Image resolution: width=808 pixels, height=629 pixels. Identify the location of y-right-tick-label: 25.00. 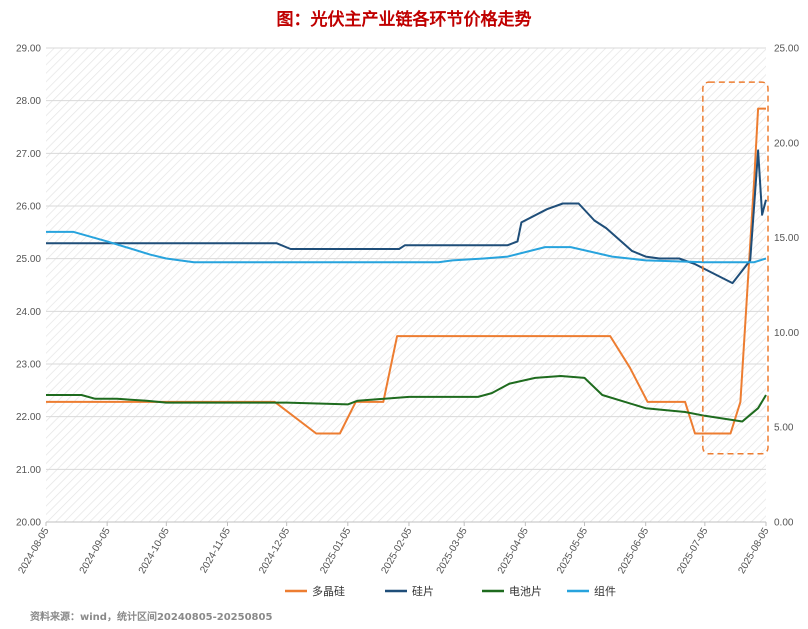
(786, 49).